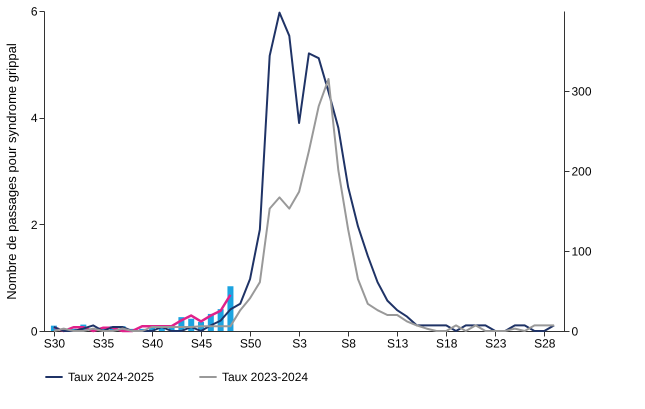  I want to click on y-tick-label: 6, so click(34, 11).